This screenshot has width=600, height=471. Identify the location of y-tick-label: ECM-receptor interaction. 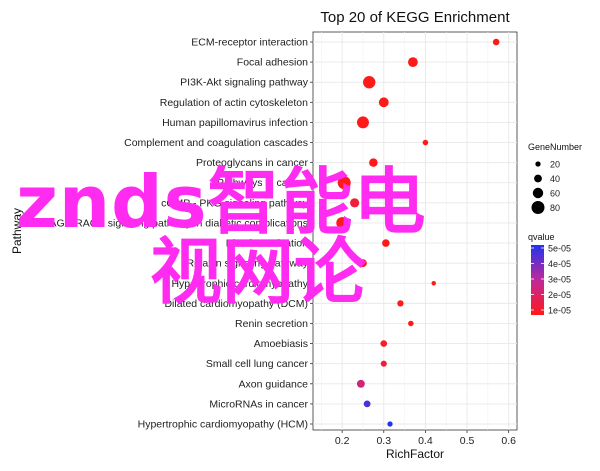
(249, 43).